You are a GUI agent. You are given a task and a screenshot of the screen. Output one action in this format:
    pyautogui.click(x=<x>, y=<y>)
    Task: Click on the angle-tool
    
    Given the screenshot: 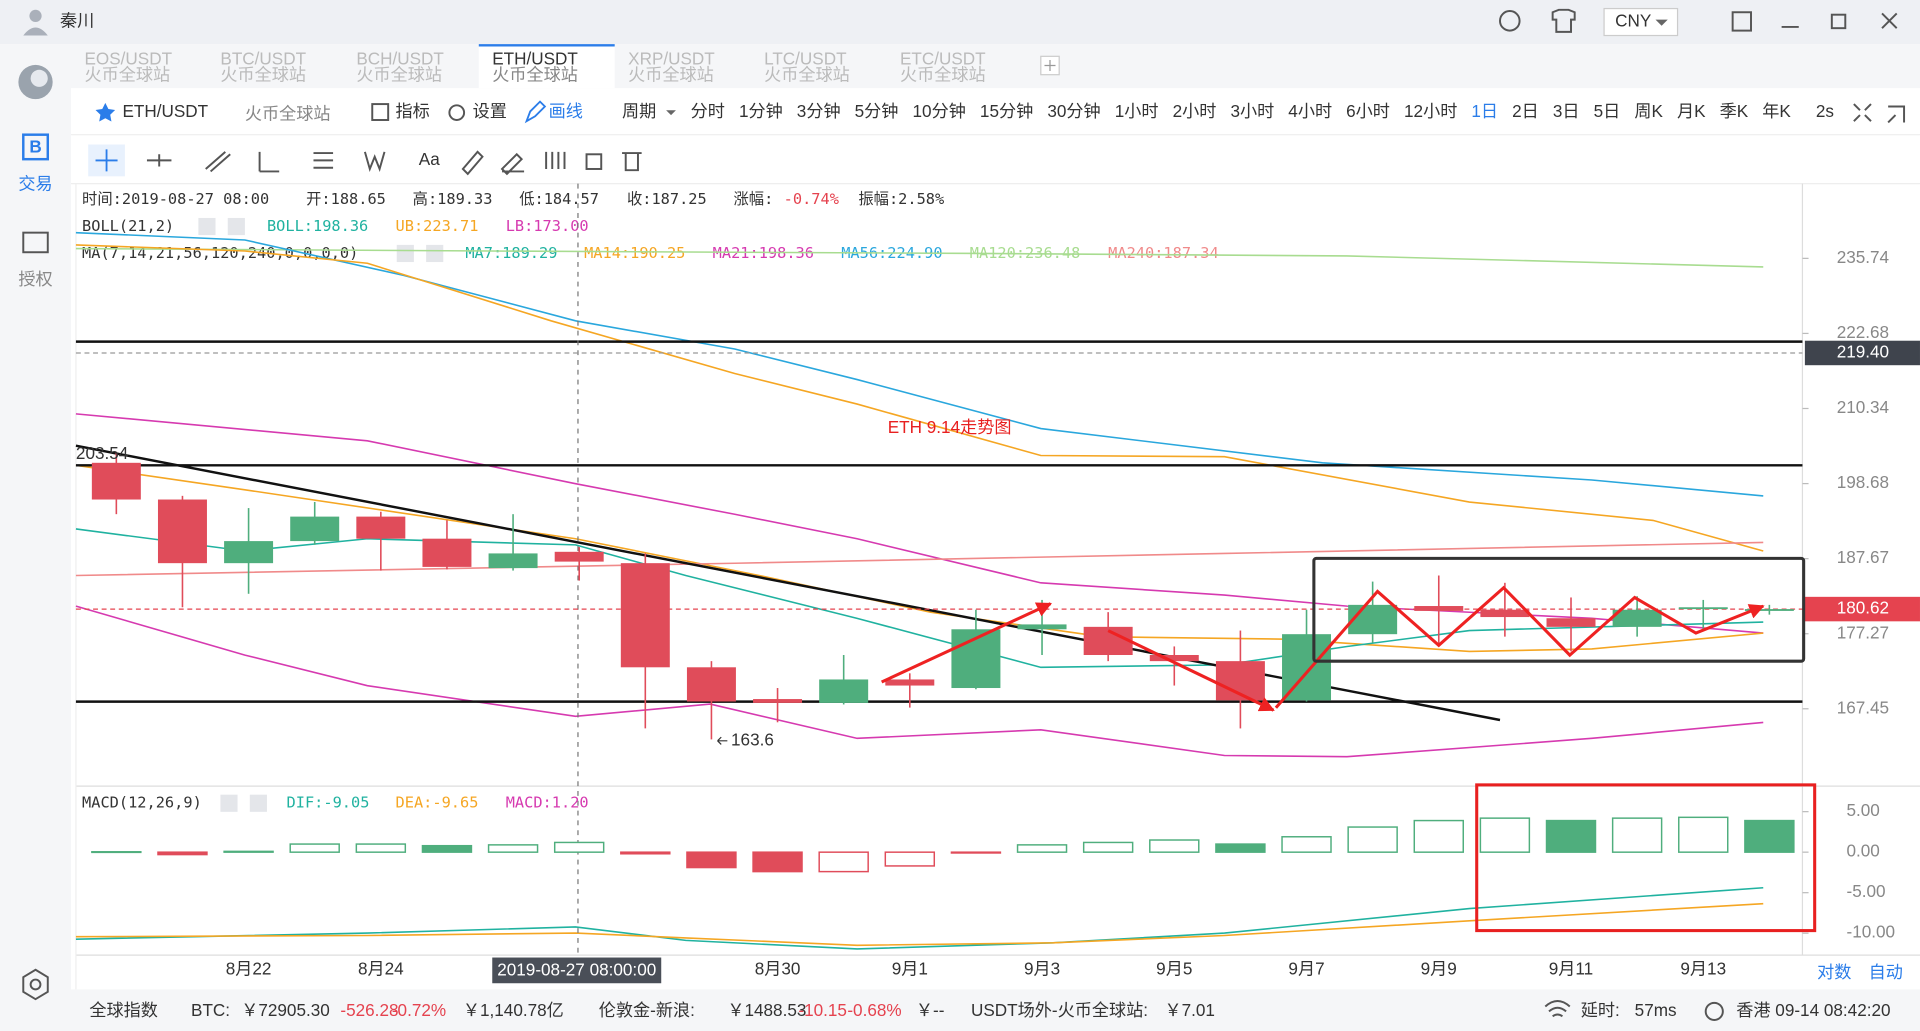 What is the action you would take?
    pyautogui.click(x=269, y=162)
    